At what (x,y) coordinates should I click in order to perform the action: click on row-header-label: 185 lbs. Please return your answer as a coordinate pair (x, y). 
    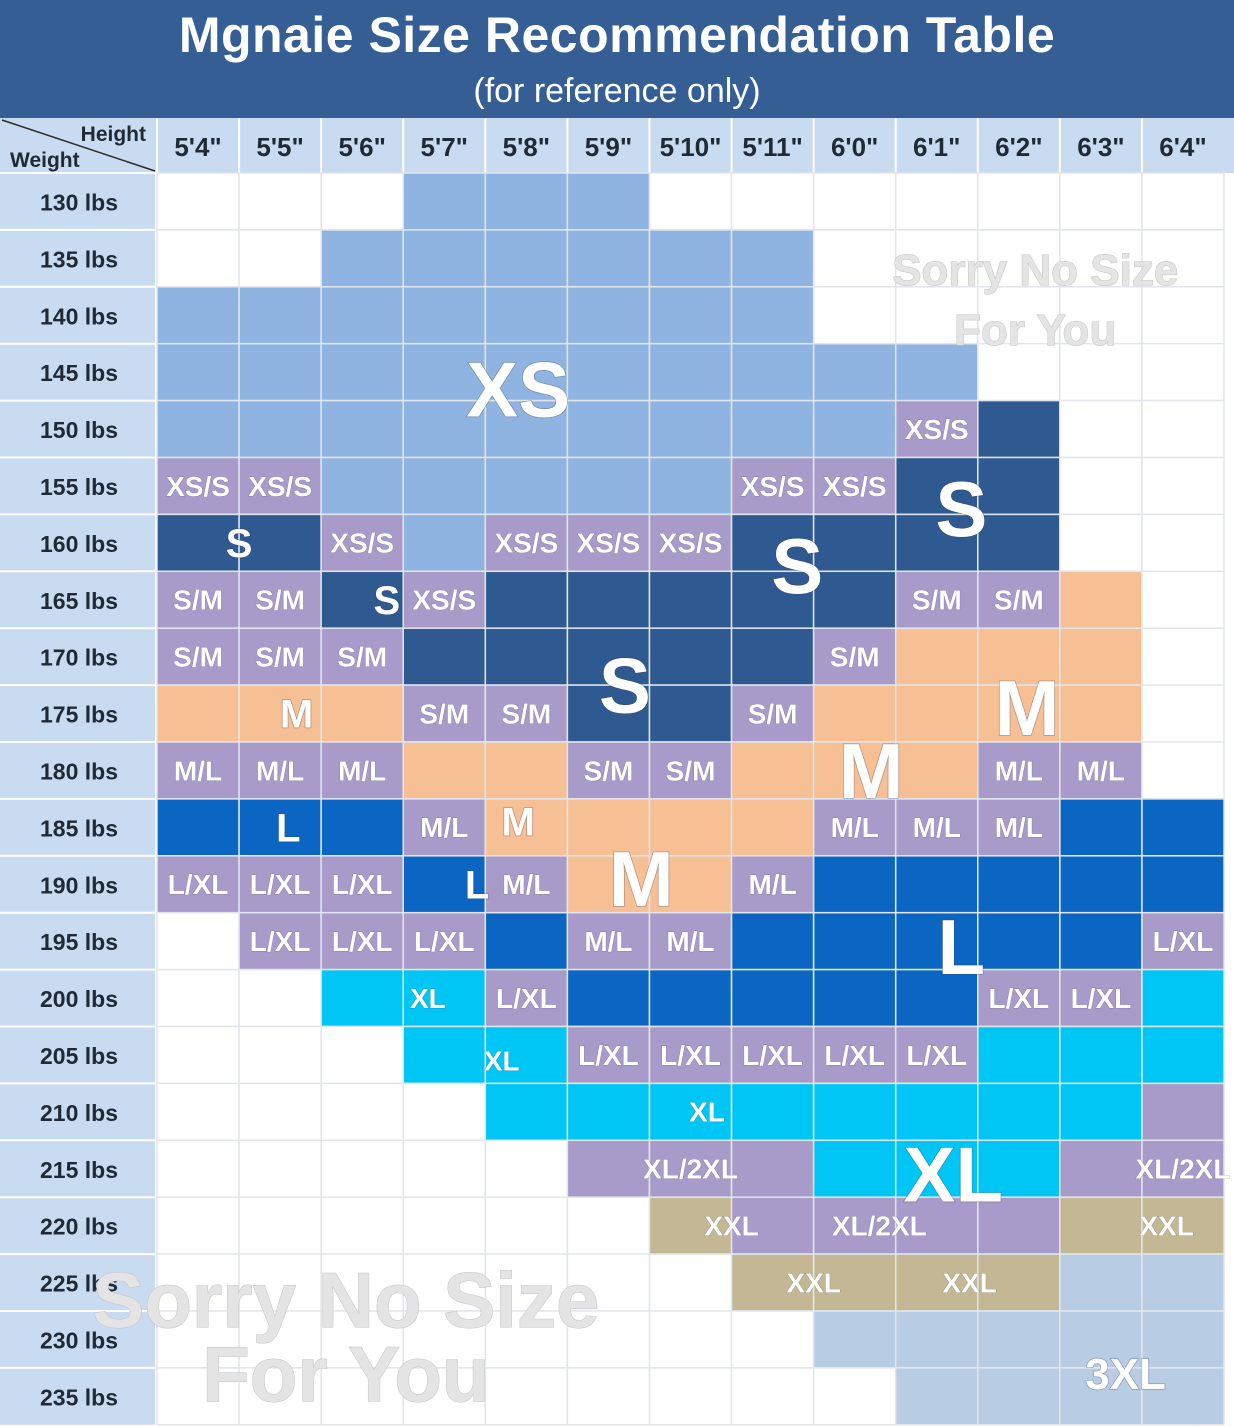
    Looking at the image, I should click on (79, 828).